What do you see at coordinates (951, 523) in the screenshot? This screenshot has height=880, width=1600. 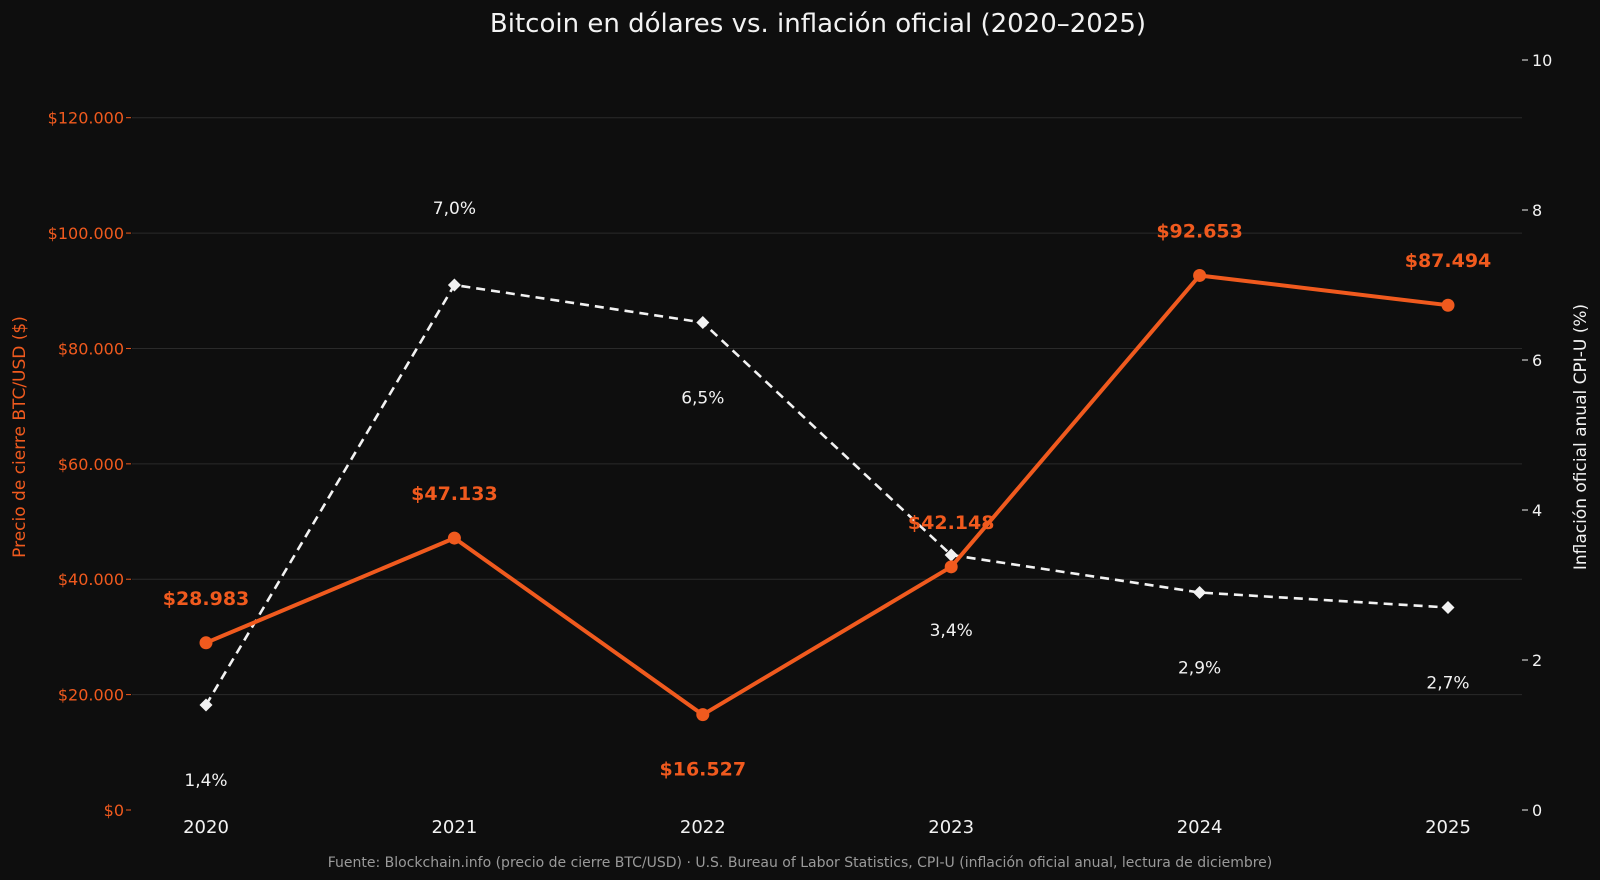 I see `btc-data-label: $42.148` at bounding box center [951, 523].